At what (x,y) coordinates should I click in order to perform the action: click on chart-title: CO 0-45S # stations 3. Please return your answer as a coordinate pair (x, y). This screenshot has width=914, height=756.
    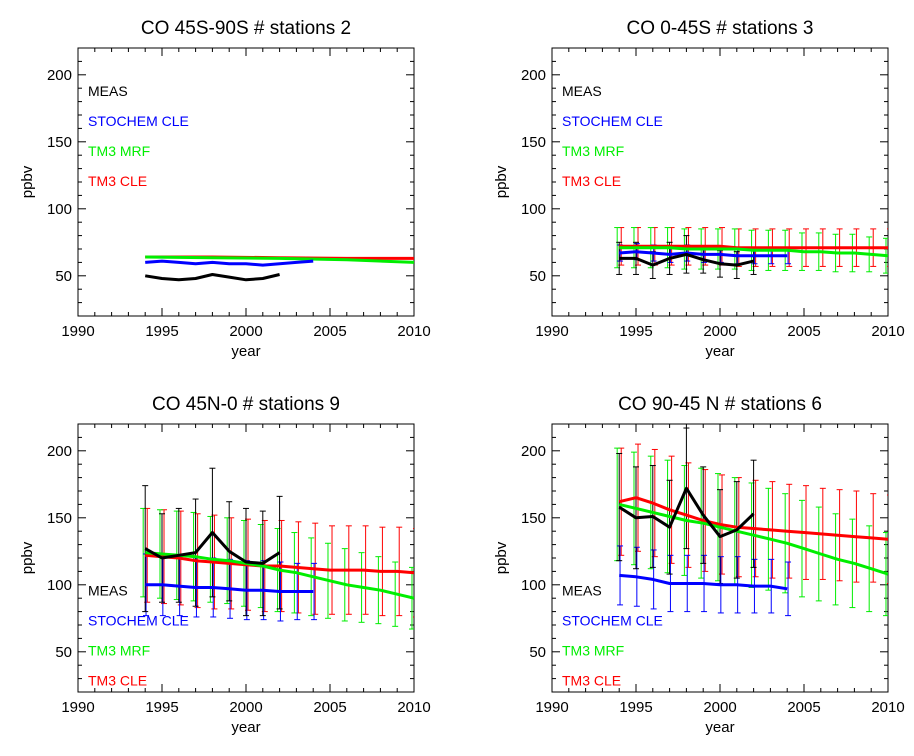
    Looking at the image, I should click on (720, 28).